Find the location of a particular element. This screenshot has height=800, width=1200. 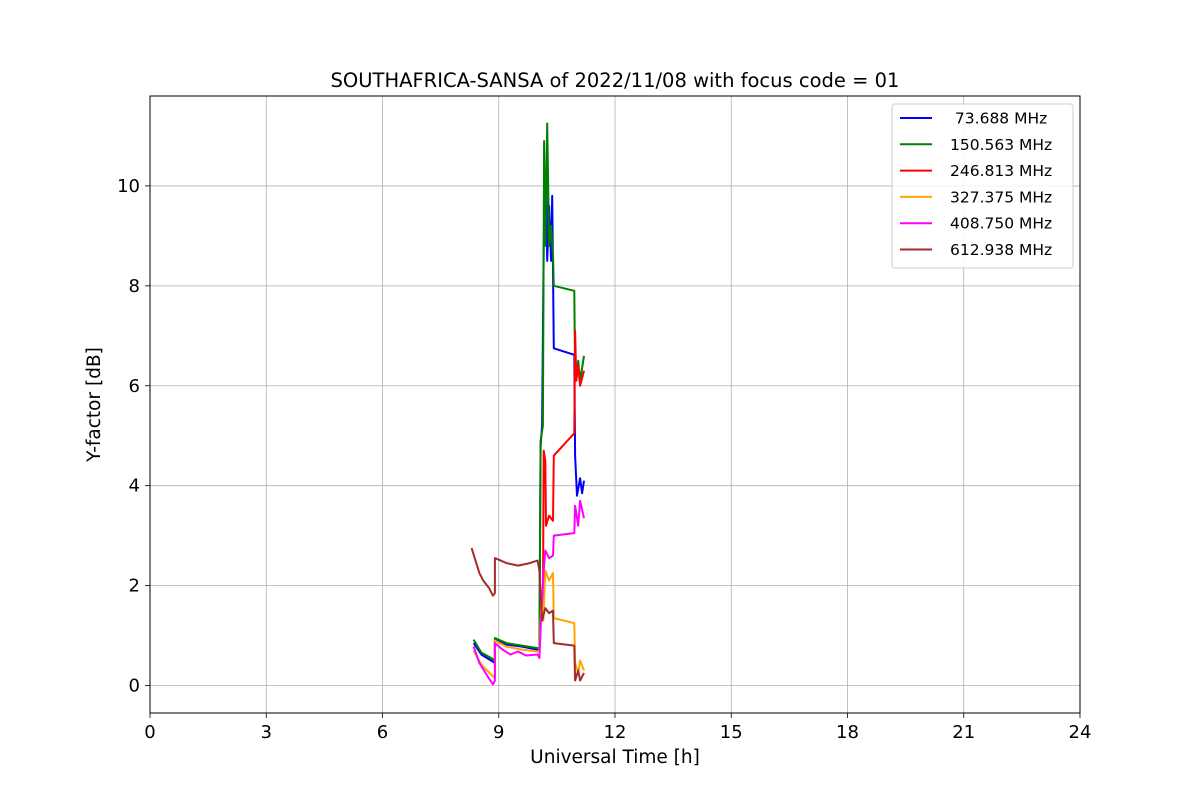

legend-label: 73.688 MHz is located at coordinates (998, 119).